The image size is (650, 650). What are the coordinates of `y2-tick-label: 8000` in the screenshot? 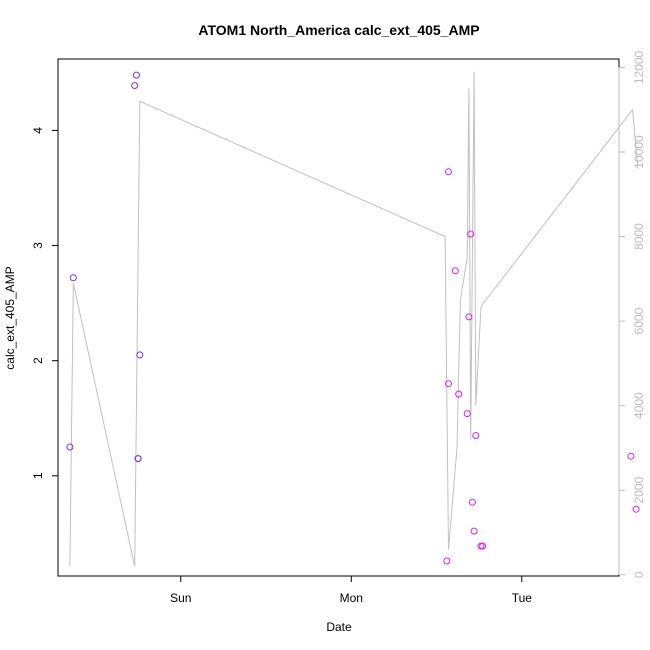 It's located at (639, 236).